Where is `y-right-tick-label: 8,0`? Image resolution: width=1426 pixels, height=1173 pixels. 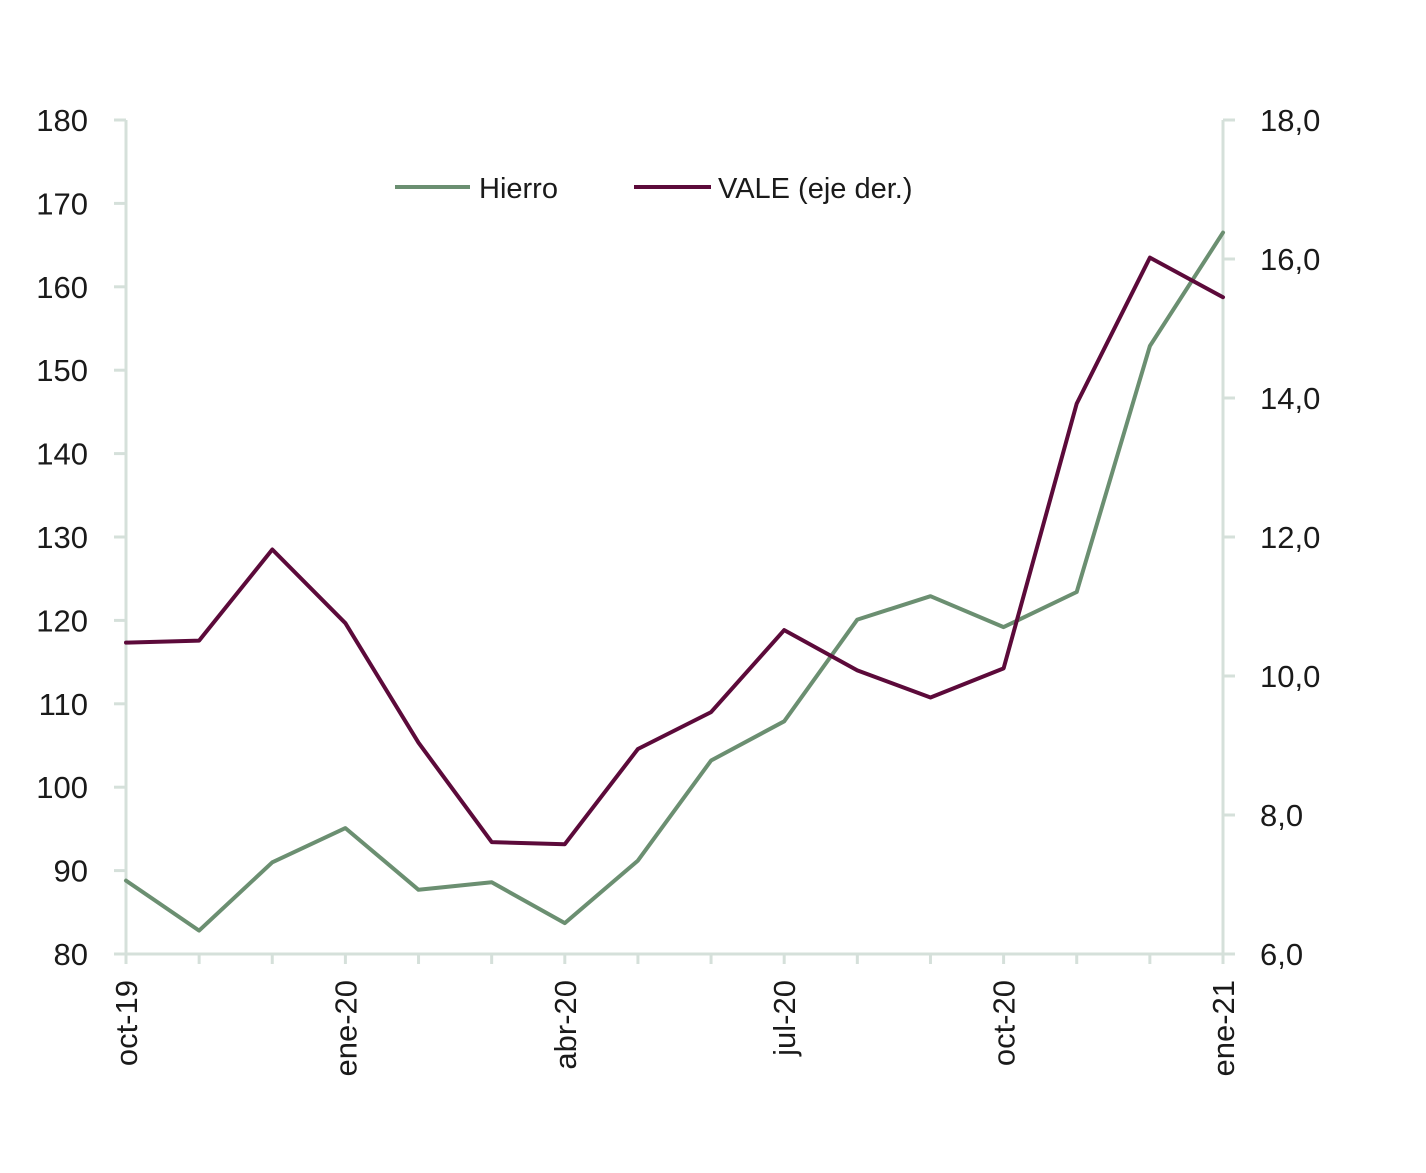 y-right-tick-label: 8,0 is located at coordinates (1281, 815).